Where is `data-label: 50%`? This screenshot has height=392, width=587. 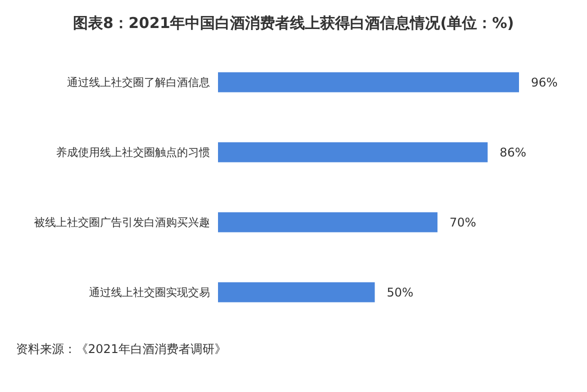
data-label: 50% is located at coordinates (400, 292).